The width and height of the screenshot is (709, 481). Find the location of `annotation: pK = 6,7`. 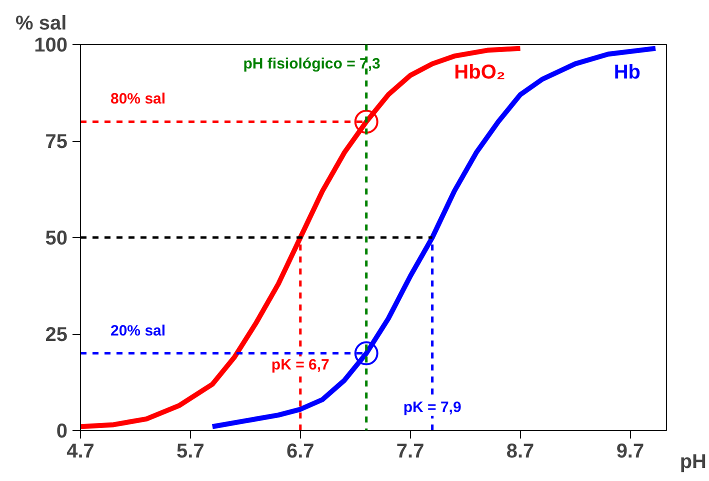

annotation: pK = 6,7 is located at coordinates (300, 365).